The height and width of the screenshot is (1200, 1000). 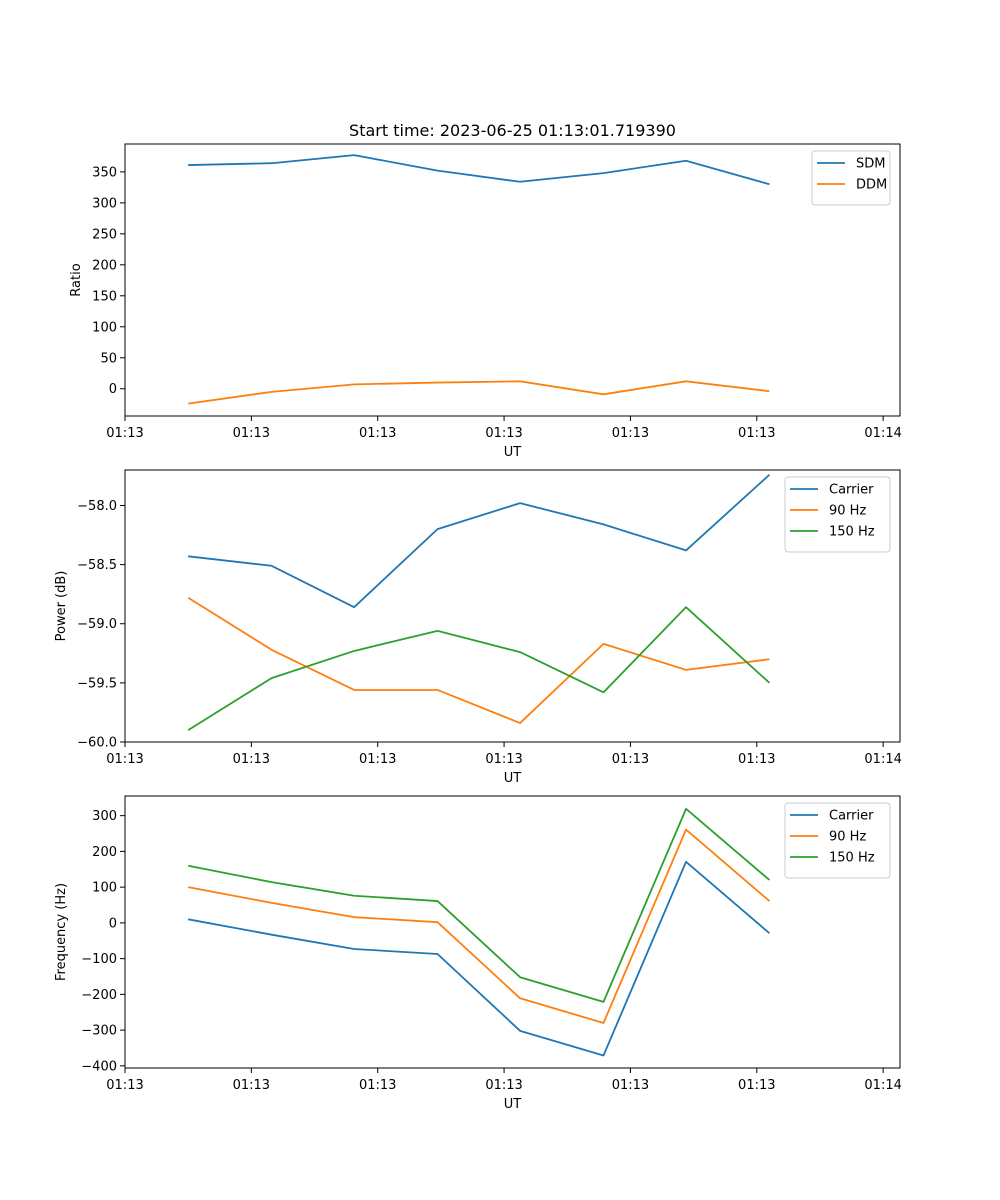 What do you see at coordinates (99, 1031) in the screenshot?
I see `y-tick-label: −300` at bounding box center [99, 1031].